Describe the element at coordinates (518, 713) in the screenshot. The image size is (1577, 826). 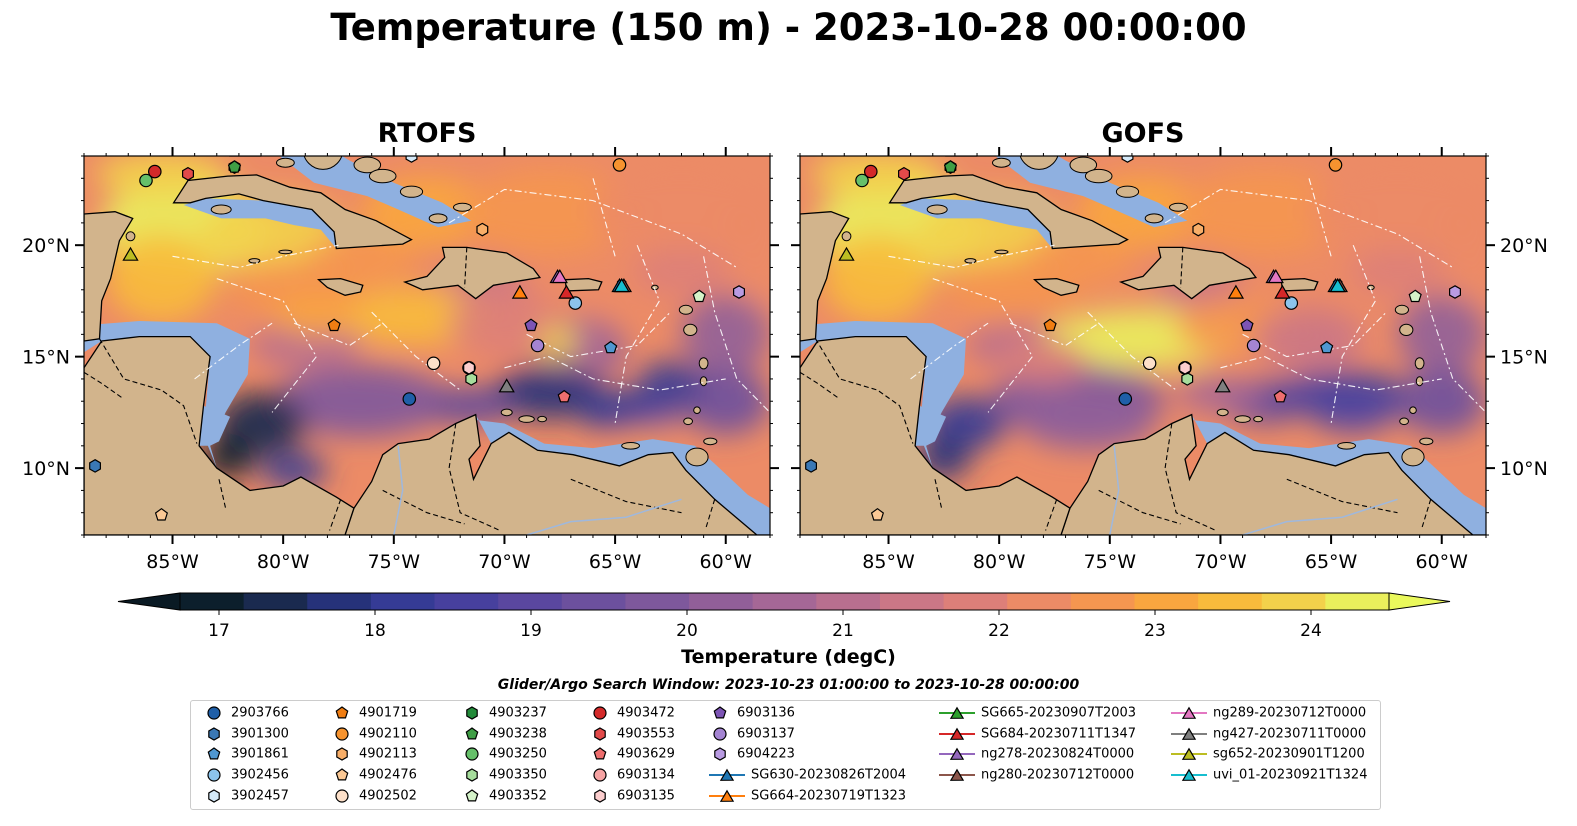
I see `legend-item-label: 4903237` at that location.